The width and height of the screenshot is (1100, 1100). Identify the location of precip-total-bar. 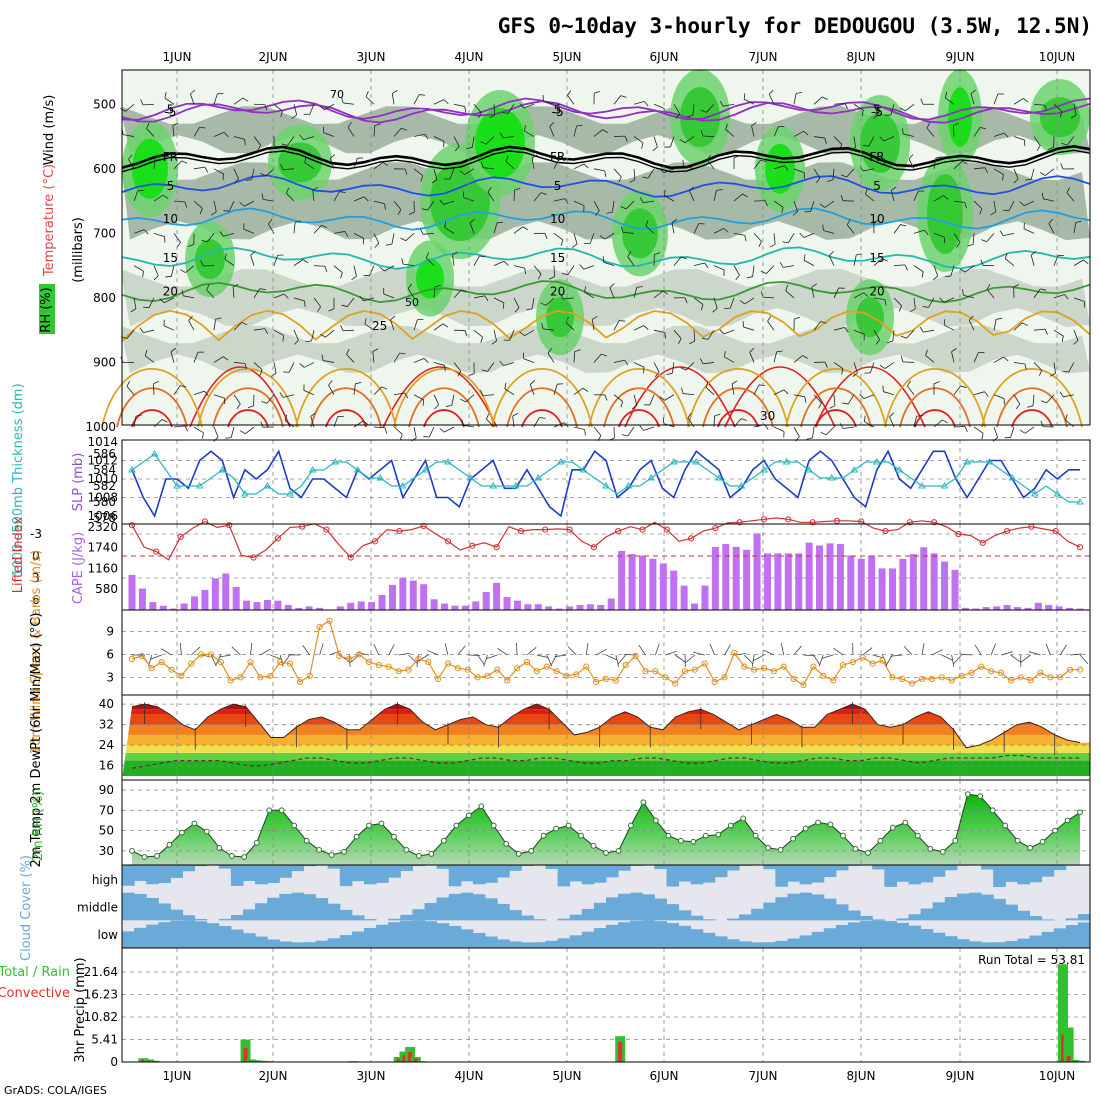
(1068, 1044).